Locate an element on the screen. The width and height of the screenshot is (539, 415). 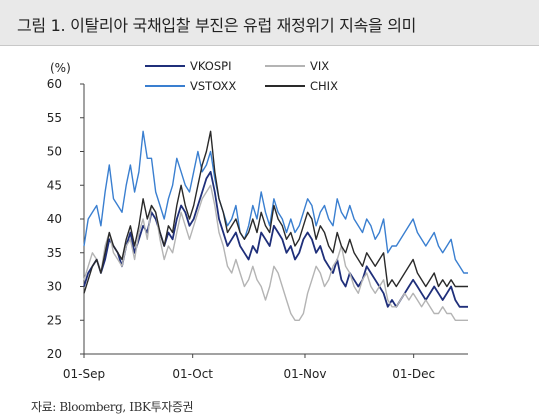
x-tick-label: 01-Dec is located at coordinates (413, 374).